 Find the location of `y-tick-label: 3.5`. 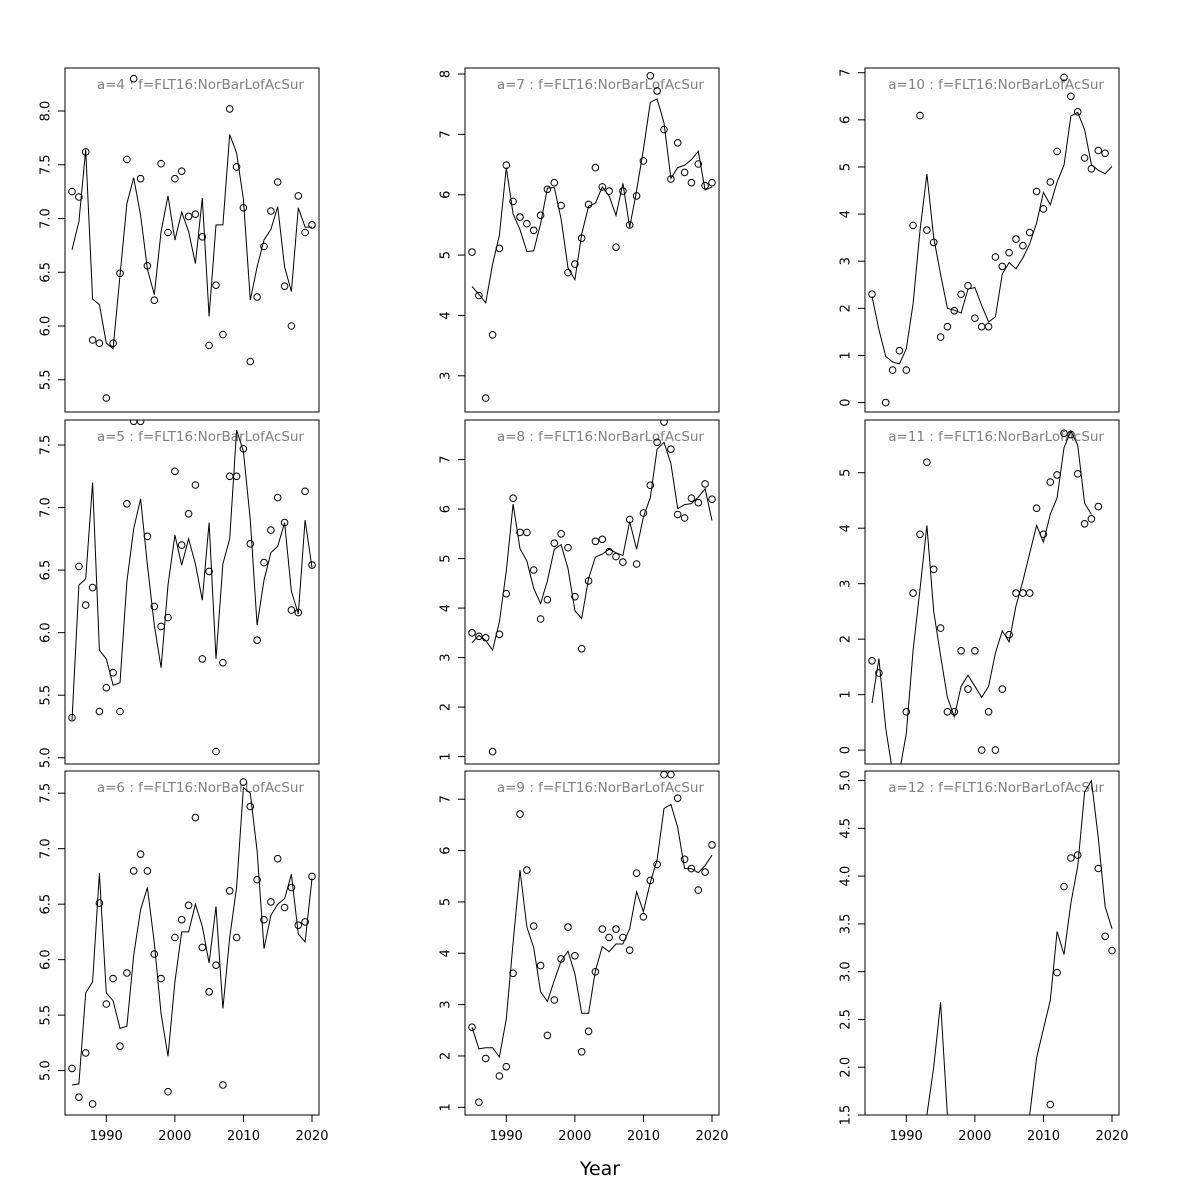

y-tick-label: 3.5 is located at coordinates (846, 924).